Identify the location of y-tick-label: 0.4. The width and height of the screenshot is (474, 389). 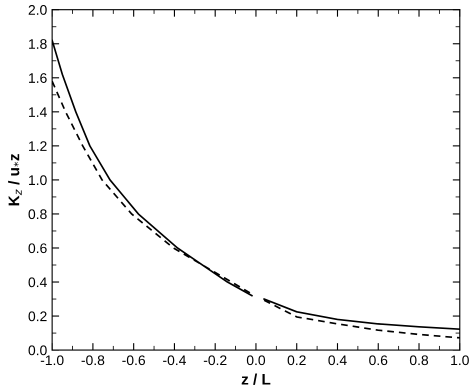
(37, 282).